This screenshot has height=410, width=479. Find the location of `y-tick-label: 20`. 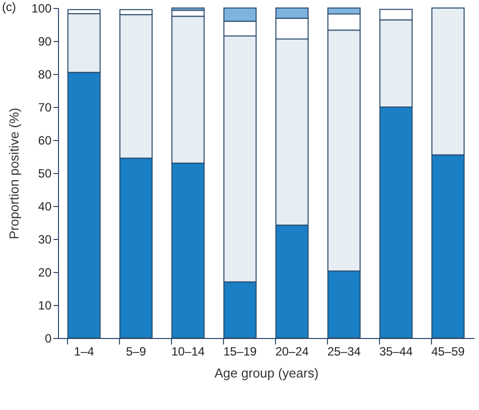

y-tick-label: 20 is located at coordinates (45, 273).